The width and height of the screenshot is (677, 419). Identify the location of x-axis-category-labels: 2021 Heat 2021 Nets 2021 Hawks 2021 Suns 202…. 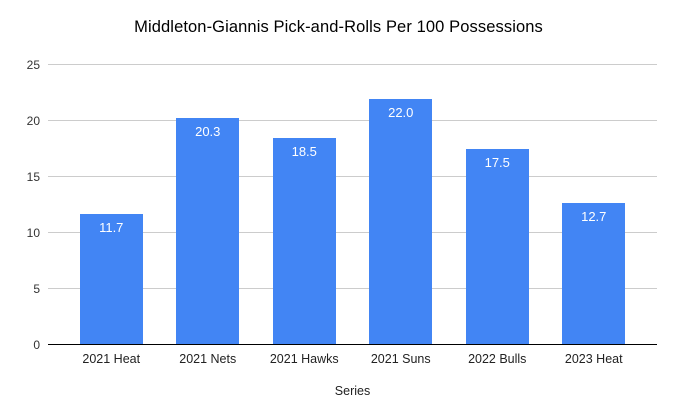
(352, 359).